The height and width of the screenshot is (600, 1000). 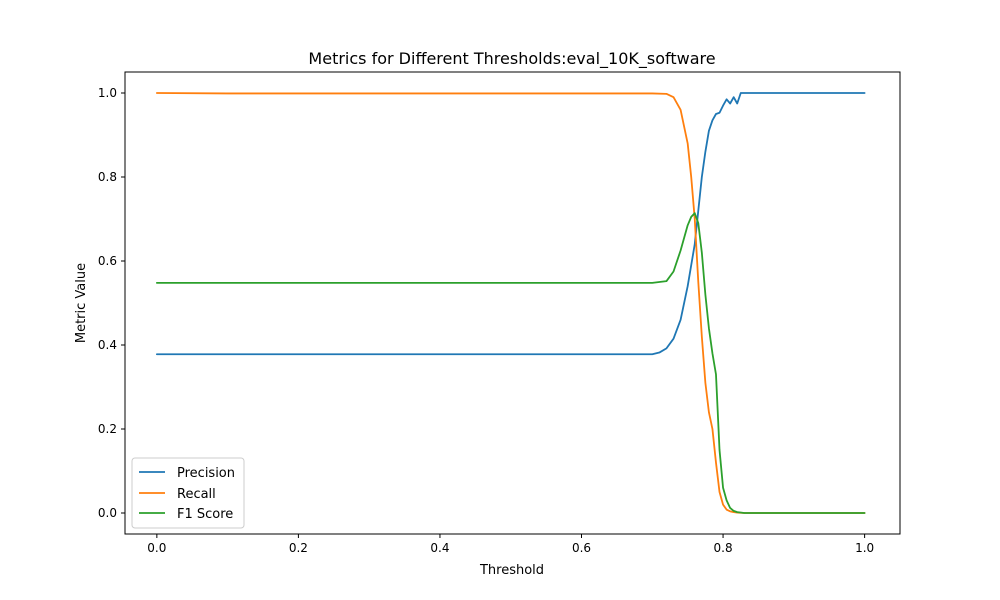 I want to click on y-tick-label: 0.0, so click(x=107, y=513).